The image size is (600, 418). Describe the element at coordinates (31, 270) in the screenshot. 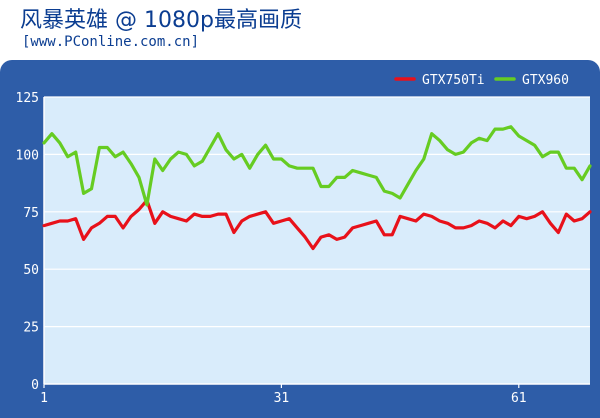

I see `y-tick-label: 50` at that location.